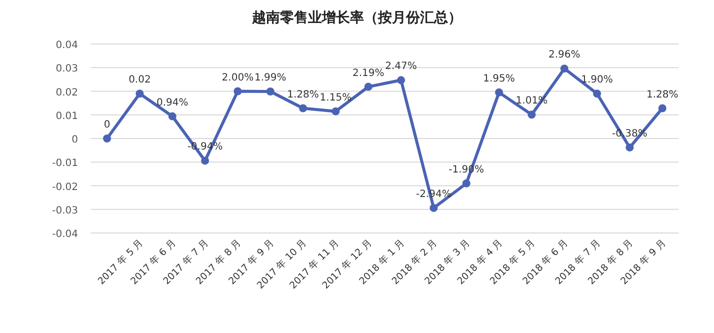 The width and height of the screenshot is (714, 333). What do you see at coordinates (67, 92) in the screenshot?
I see `y-tick-label: 0.02` at bounding box center [67, 92].